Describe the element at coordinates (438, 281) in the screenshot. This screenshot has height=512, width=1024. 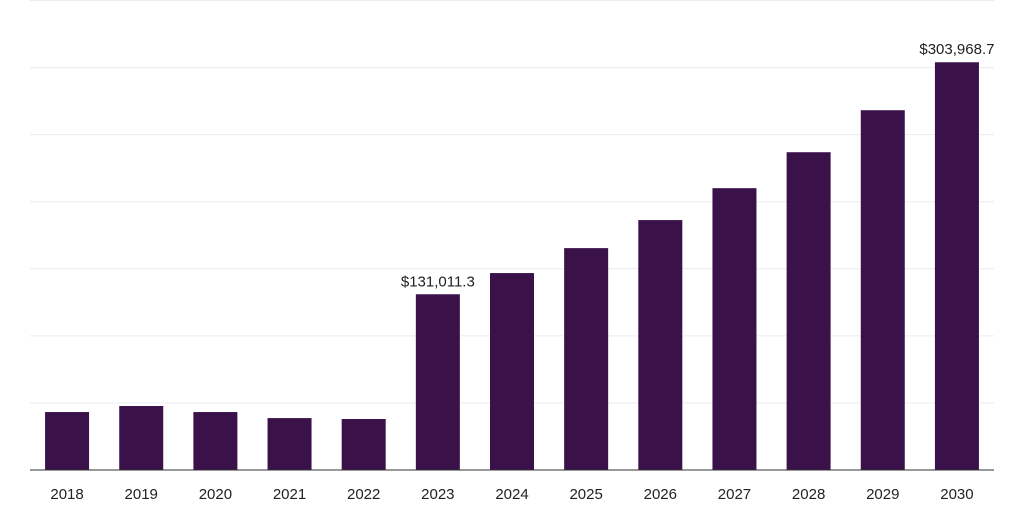
I see `value-label: $131,011.3` at that location.